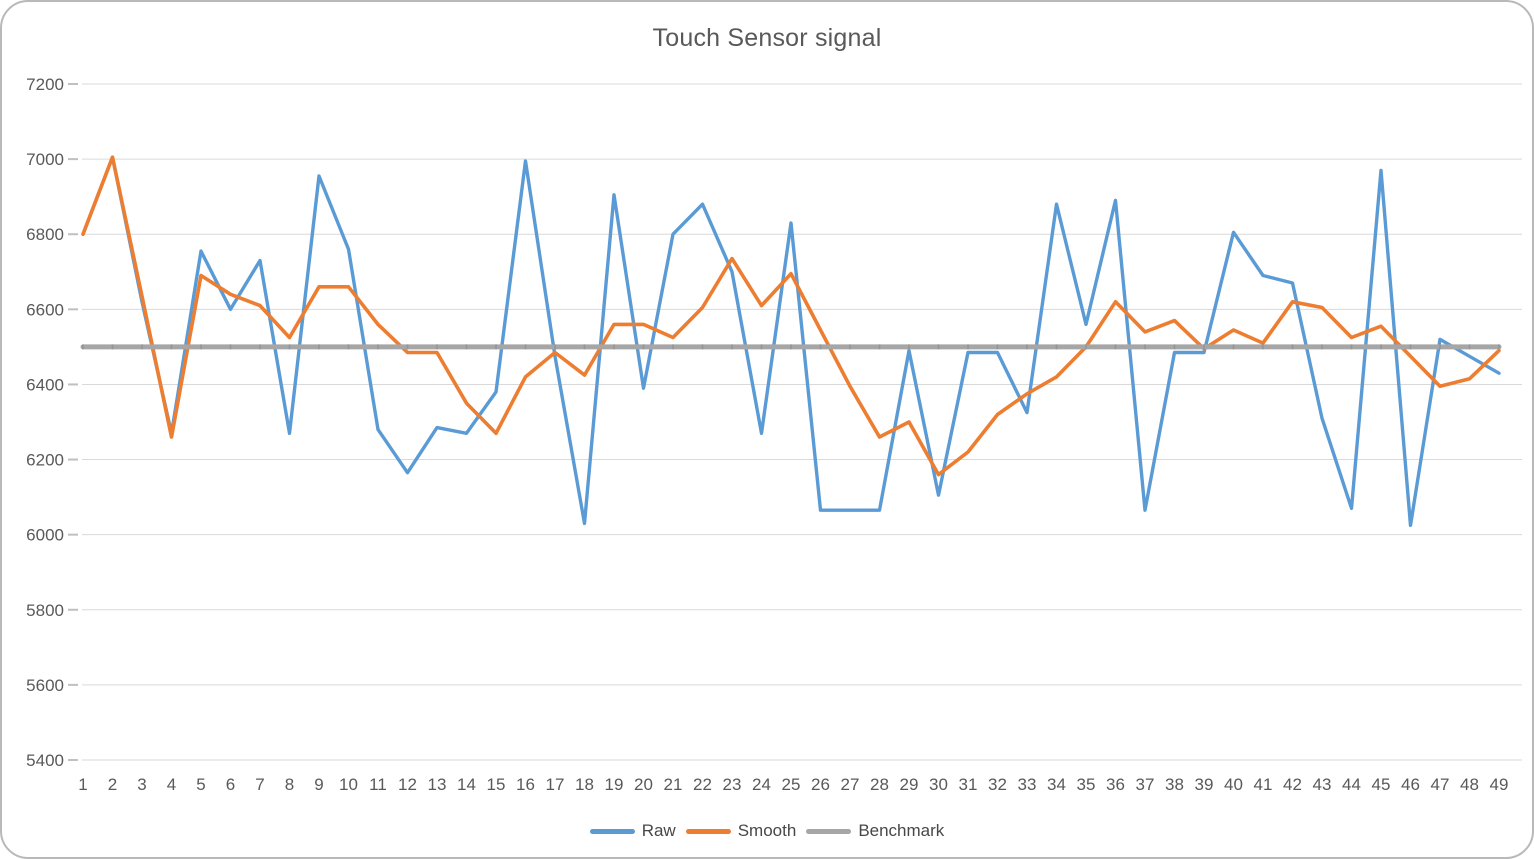 This screenshot has width=1534, height=859. What do you see at coordinates (702, 784) in the screenshot?
I see `x-tick-label: 22` at bounding box center [702, 784].